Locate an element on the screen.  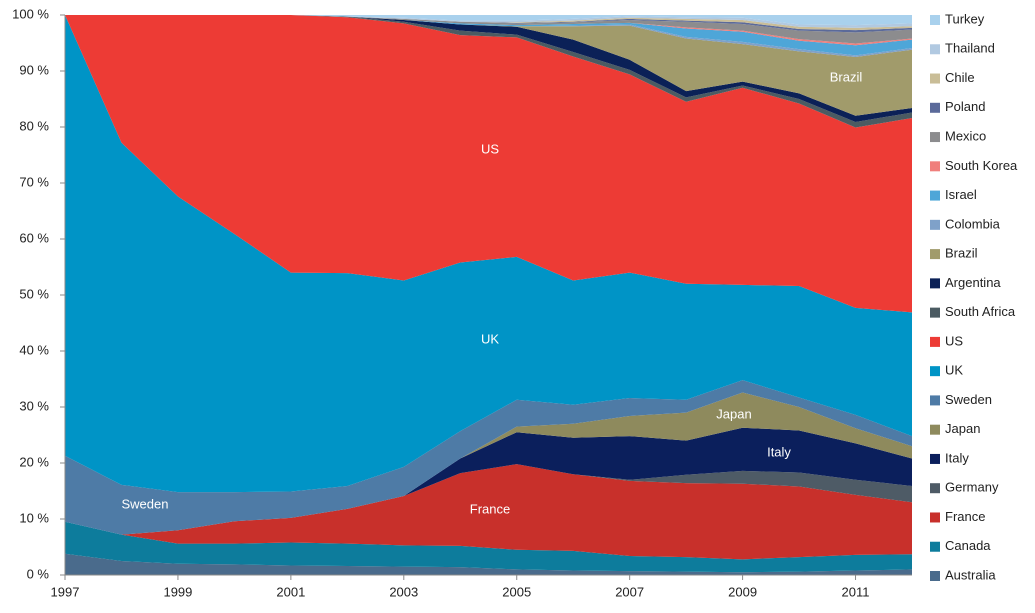
annotation: Italy is located at coordinates (779, 451).